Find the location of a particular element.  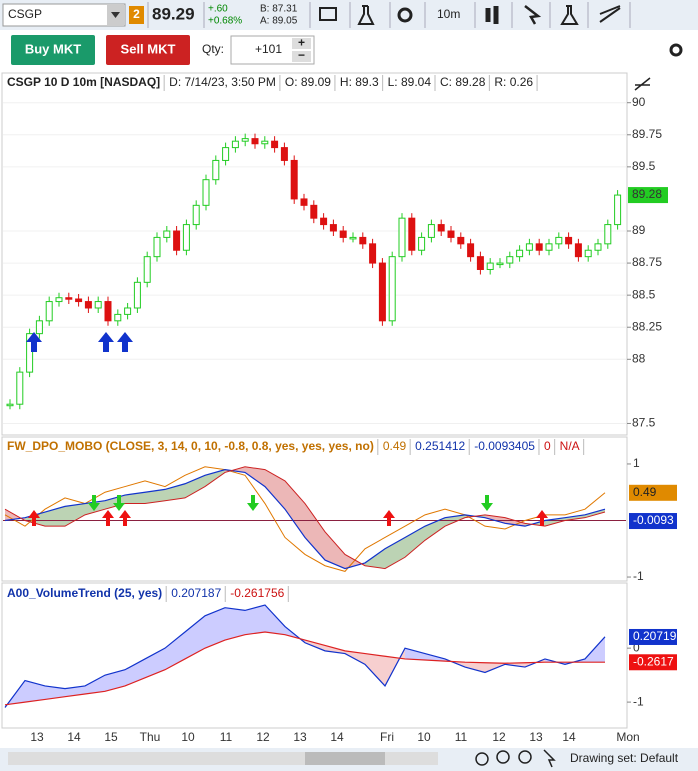

reset-icon is located at coordinates (482, 759).